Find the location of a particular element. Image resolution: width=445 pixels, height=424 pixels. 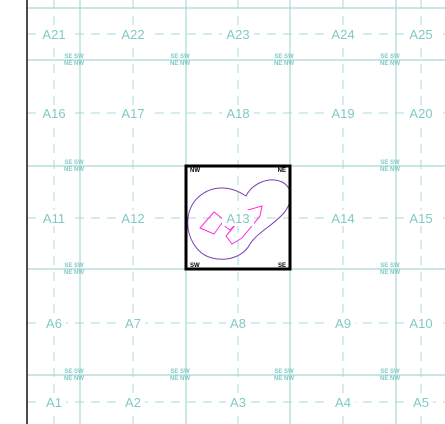

tile-label-a7: A7 is located at coordinates (133, 323).